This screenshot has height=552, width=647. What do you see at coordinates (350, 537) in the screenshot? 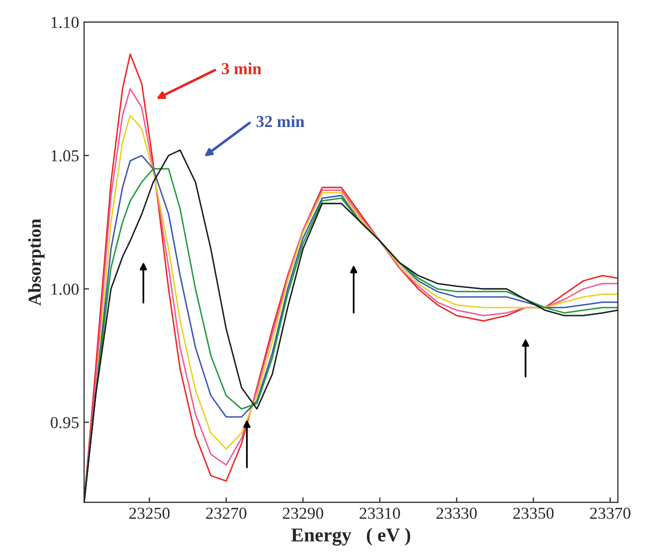
I see `x-axis-title: Energy ( eV )` at bounding box center [350, 537].